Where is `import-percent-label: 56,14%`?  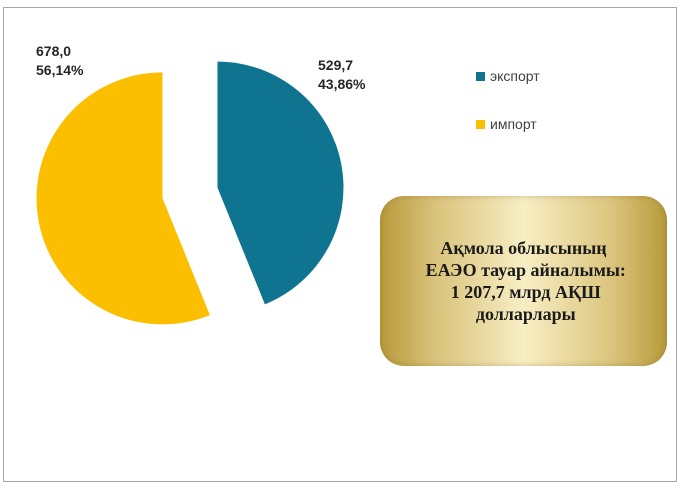
import-percent-label: 56,14% is located at coordinates (60, 70).